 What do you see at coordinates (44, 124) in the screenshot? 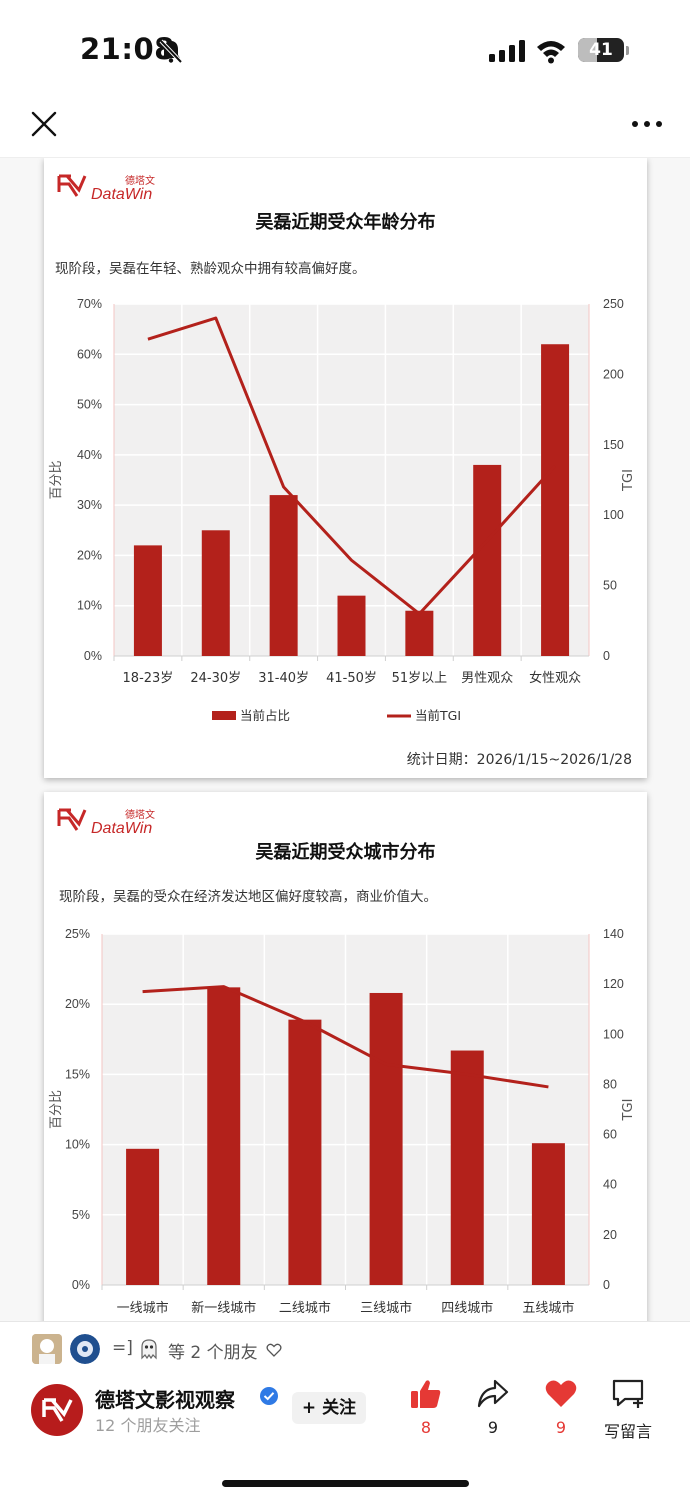
I see `close-icon` at bounding box center [44, 124].